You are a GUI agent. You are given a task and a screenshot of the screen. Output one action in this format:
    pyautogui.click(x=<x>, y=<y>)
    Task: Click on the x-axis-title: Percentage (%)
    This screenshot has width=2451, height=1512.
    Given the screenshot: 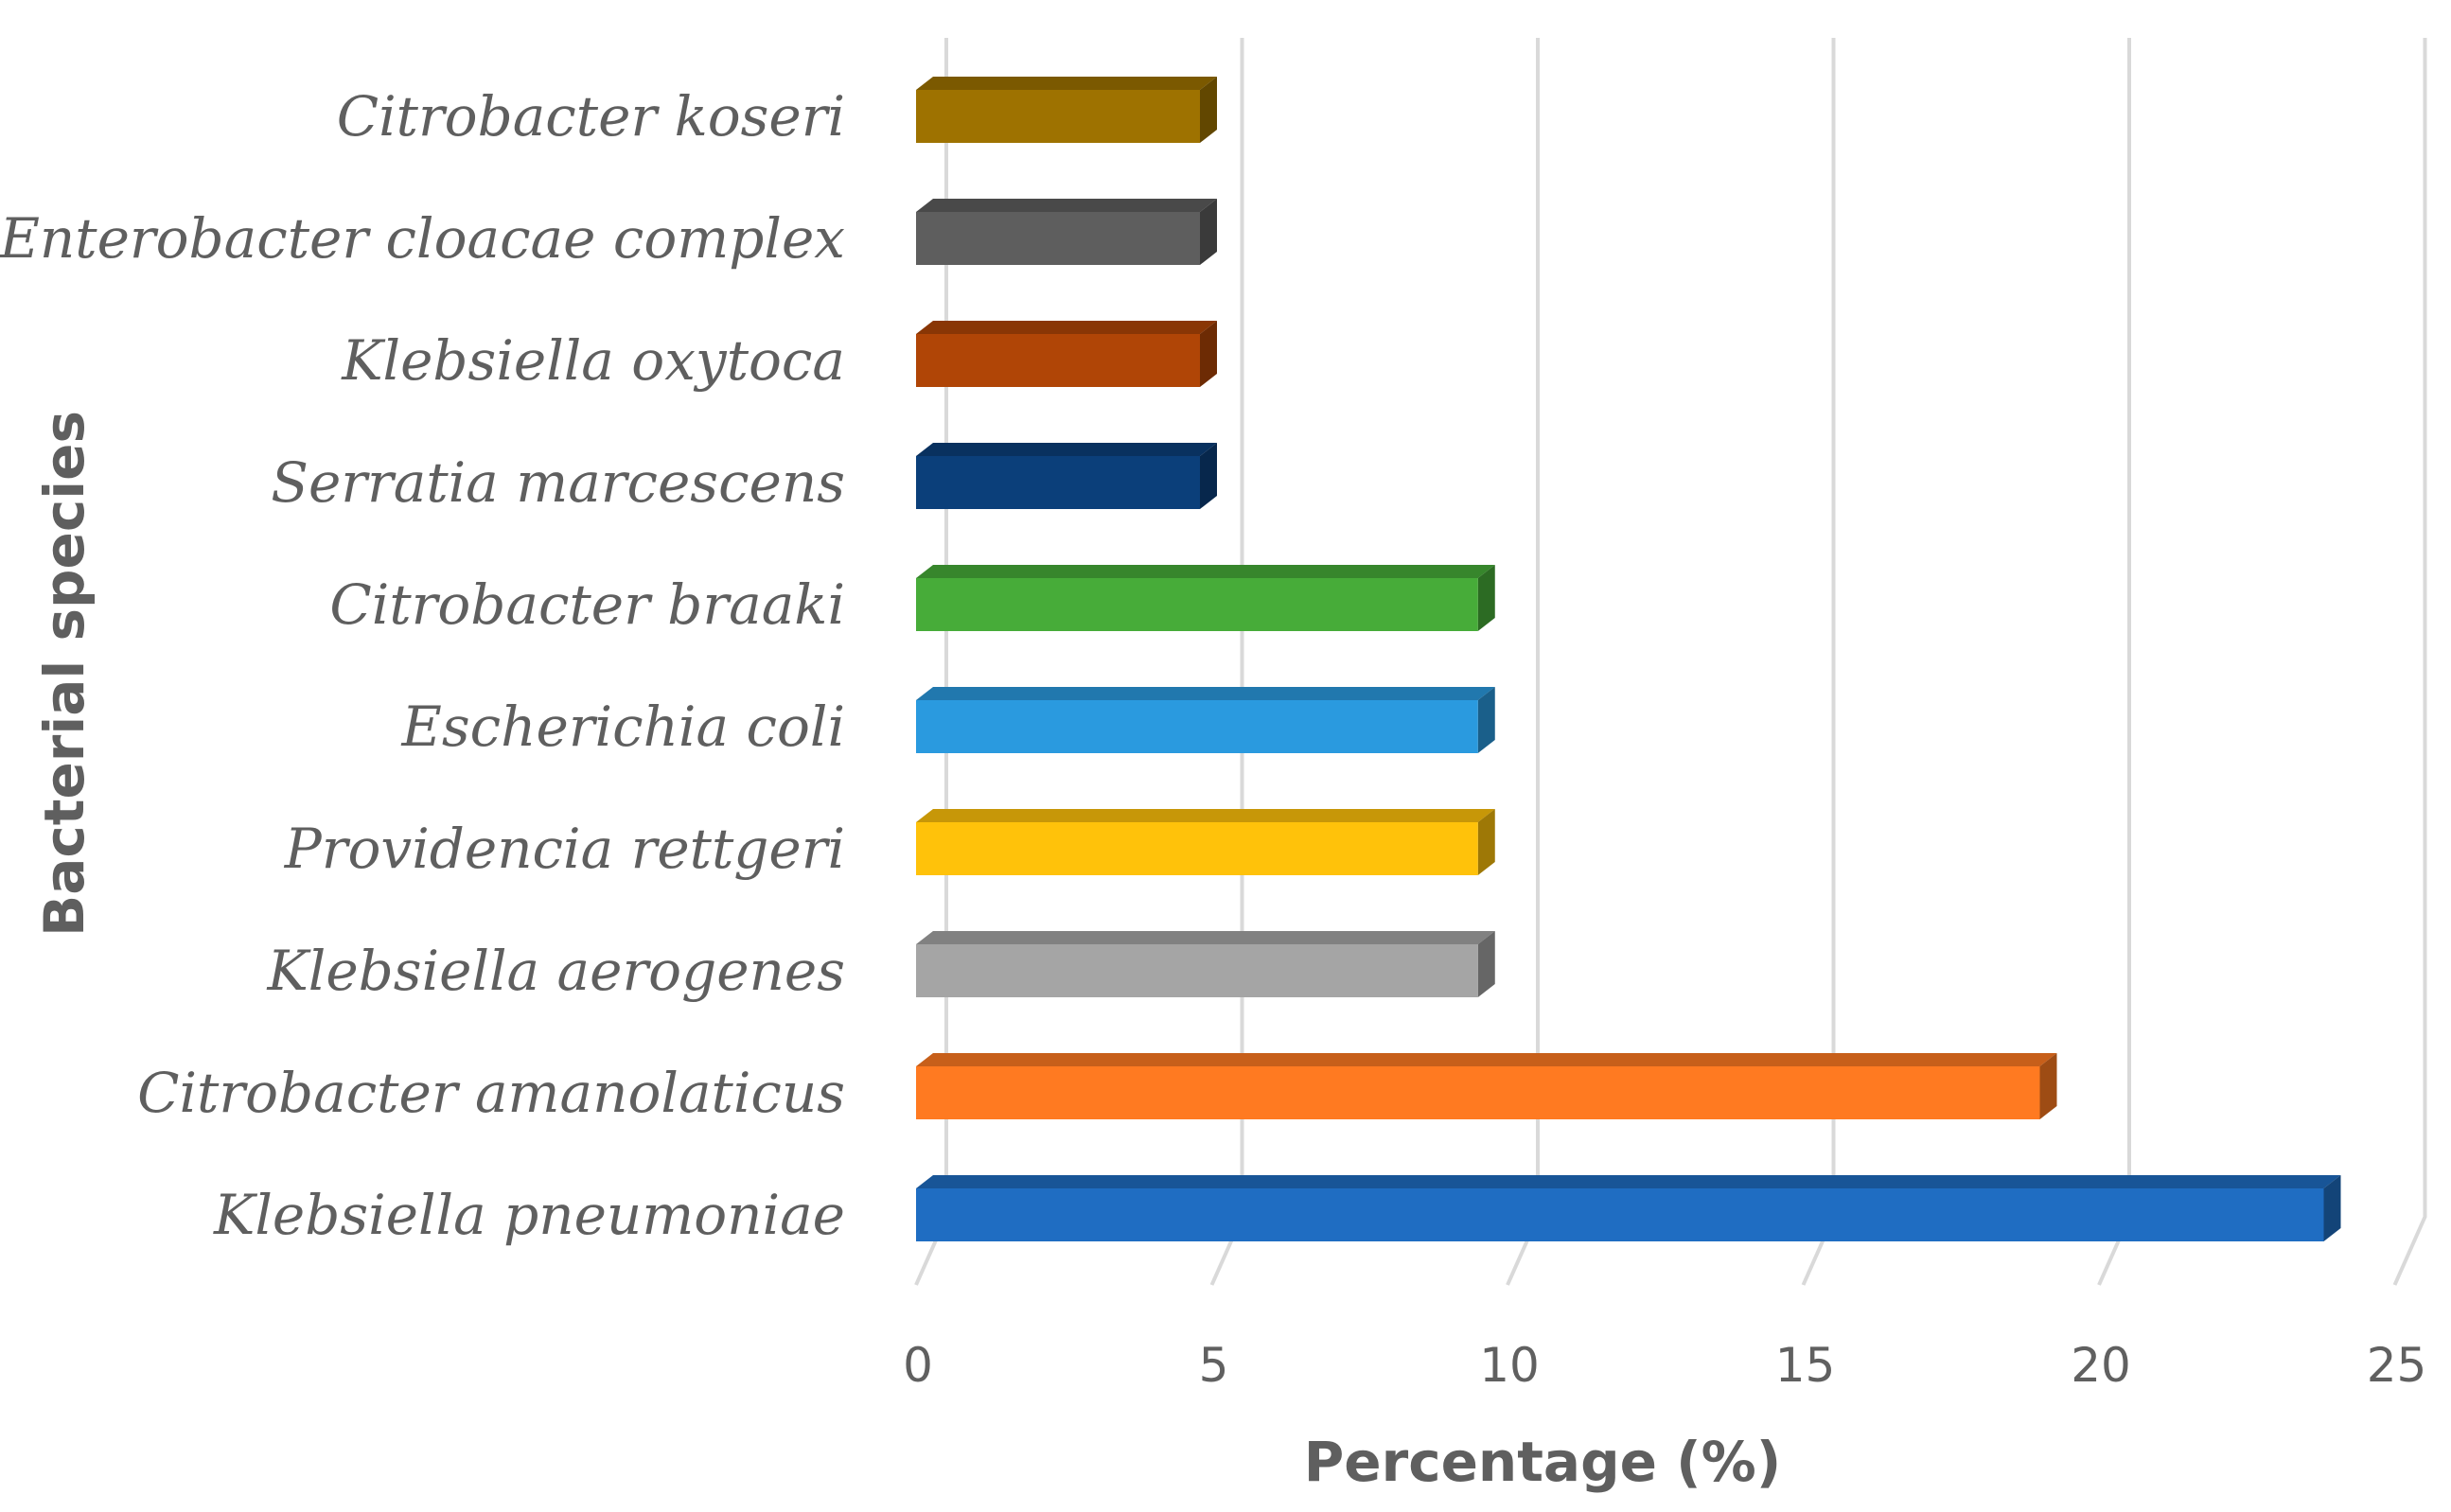 What is the action you would take?
    pyautogui.click(x=1543, y=1462)
    